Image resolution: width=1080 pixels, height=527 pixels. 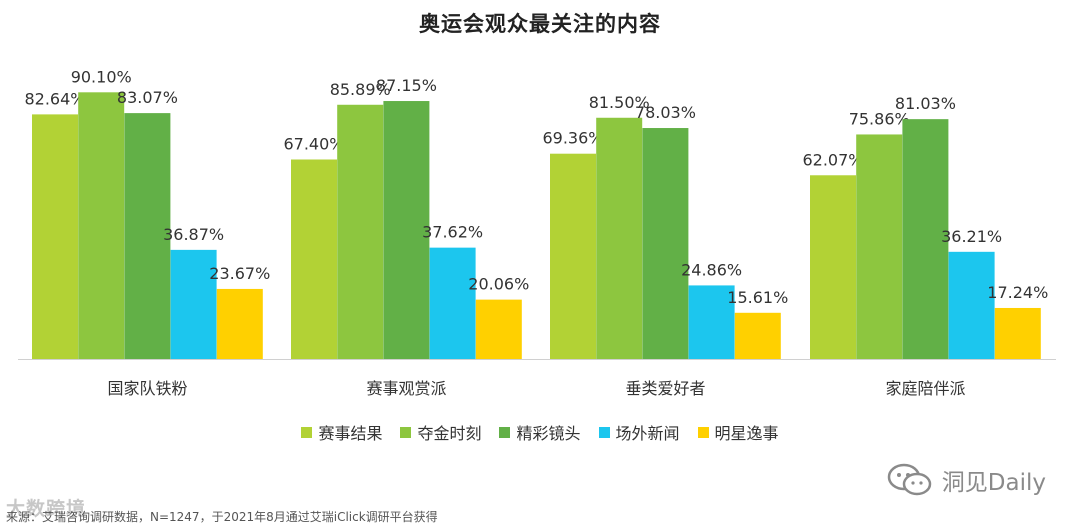 What do you see at coordinates (572, 138) in the screenshot?
I see `data-label-3-1: 69.36%` at bounding box center [572, 138].